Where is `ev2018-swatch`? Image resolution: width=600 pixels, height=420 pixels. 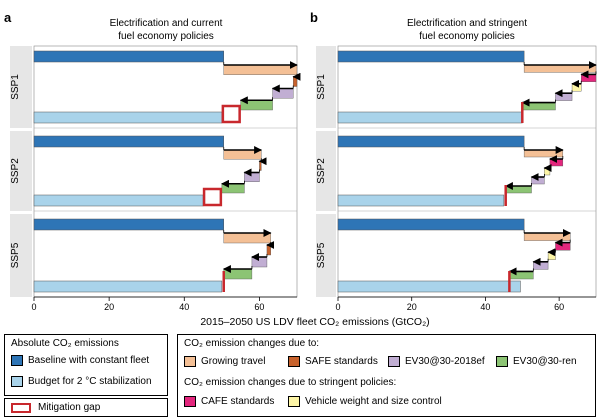
ev2018-swatch is located at coordinates (394, 361).